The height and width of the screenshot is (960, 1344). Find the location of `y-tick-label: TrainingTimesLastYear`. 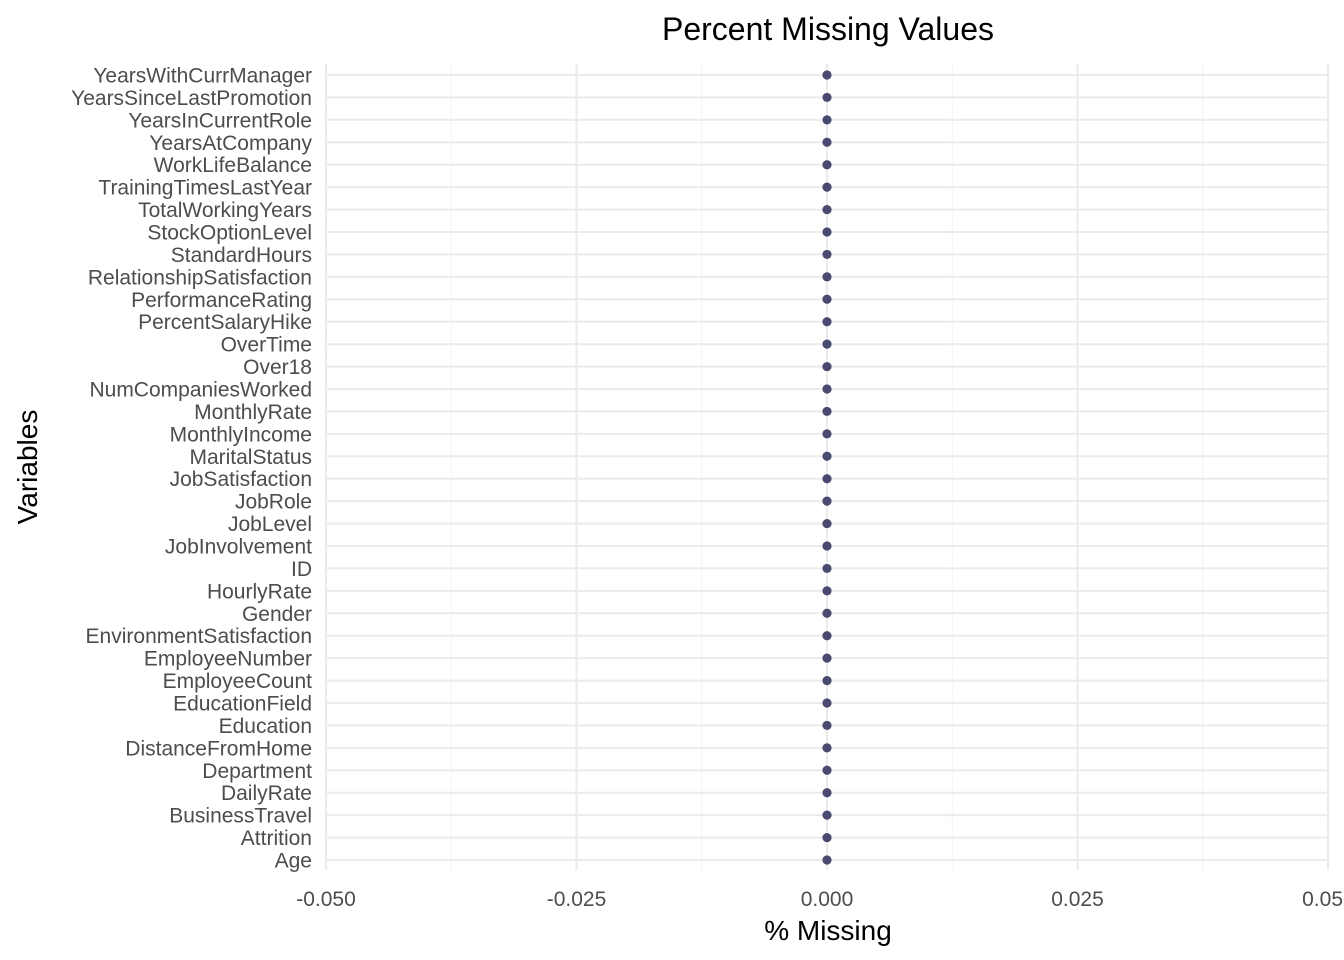

y-tick-label: TrainingTimesLastYear is located at coordinates (205, 188).